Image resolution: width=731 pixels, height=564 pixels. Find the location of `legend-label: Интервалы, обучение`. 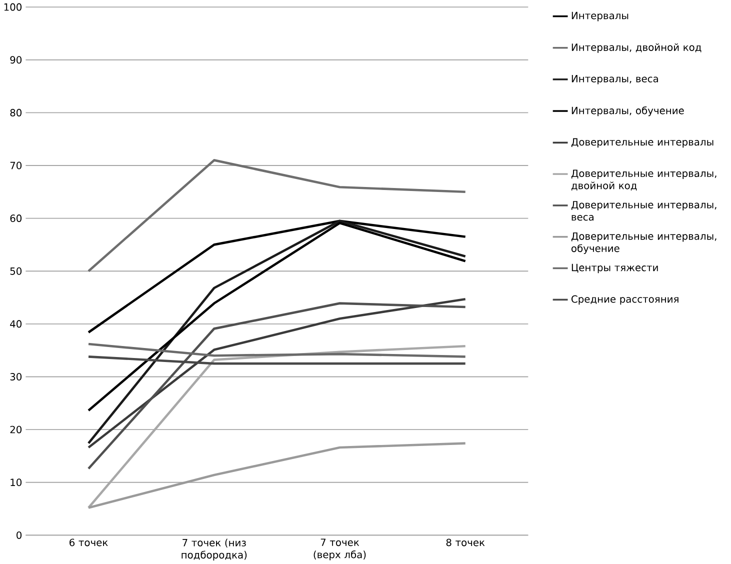

legend-label: Интервалы, обучение is located at coordinates (628, 111).